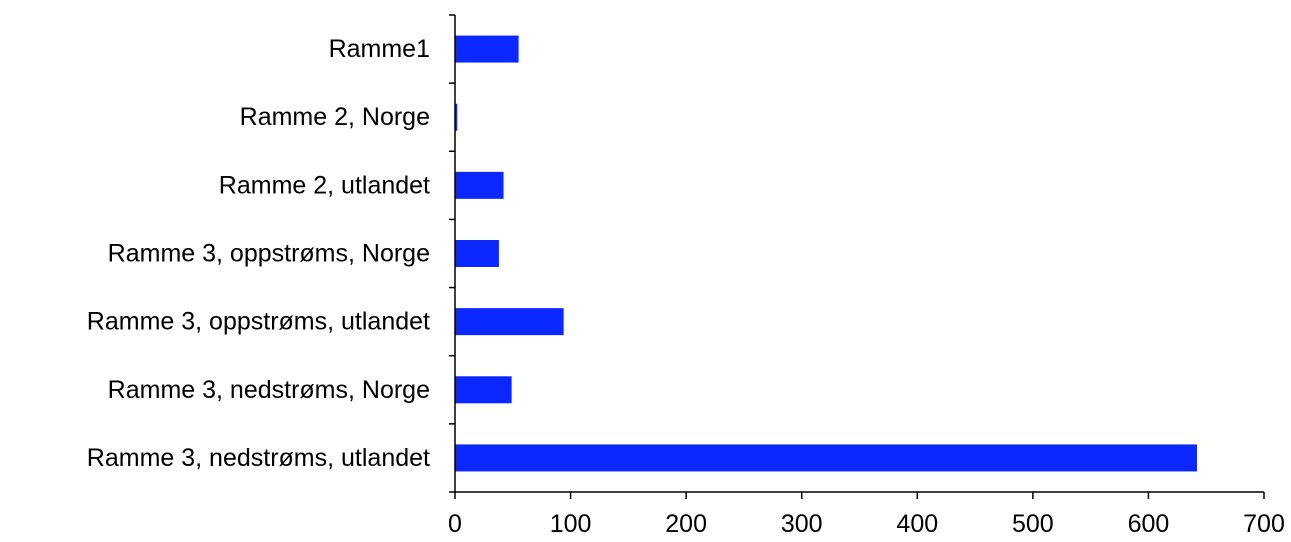 The height and width of the screenshot is (542, 1291). What do you see at coordinates (1033, 524) in the screenshot?
I see `x-tick-label: 500` at bounding box center [1033, 524].